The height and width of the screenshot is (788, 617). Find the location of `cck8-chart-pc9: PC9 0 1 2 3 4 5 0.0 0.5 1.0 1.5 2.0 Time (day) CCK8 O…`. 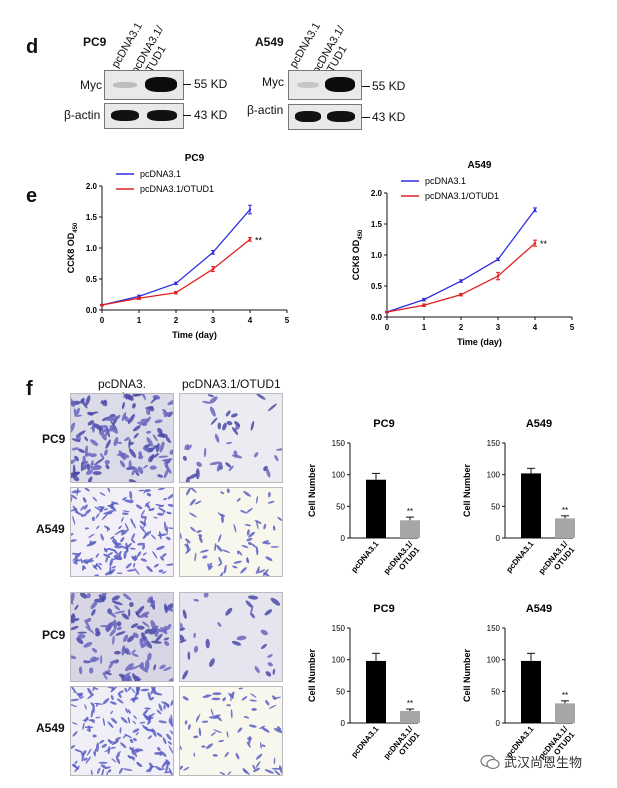

cck8-chart-pc9: PC9 0 1 2 3 4 5 0.0 0.5 1.0 1.5 2.0 Time (day) CCK8 O… is located at coordinates (178, 246).